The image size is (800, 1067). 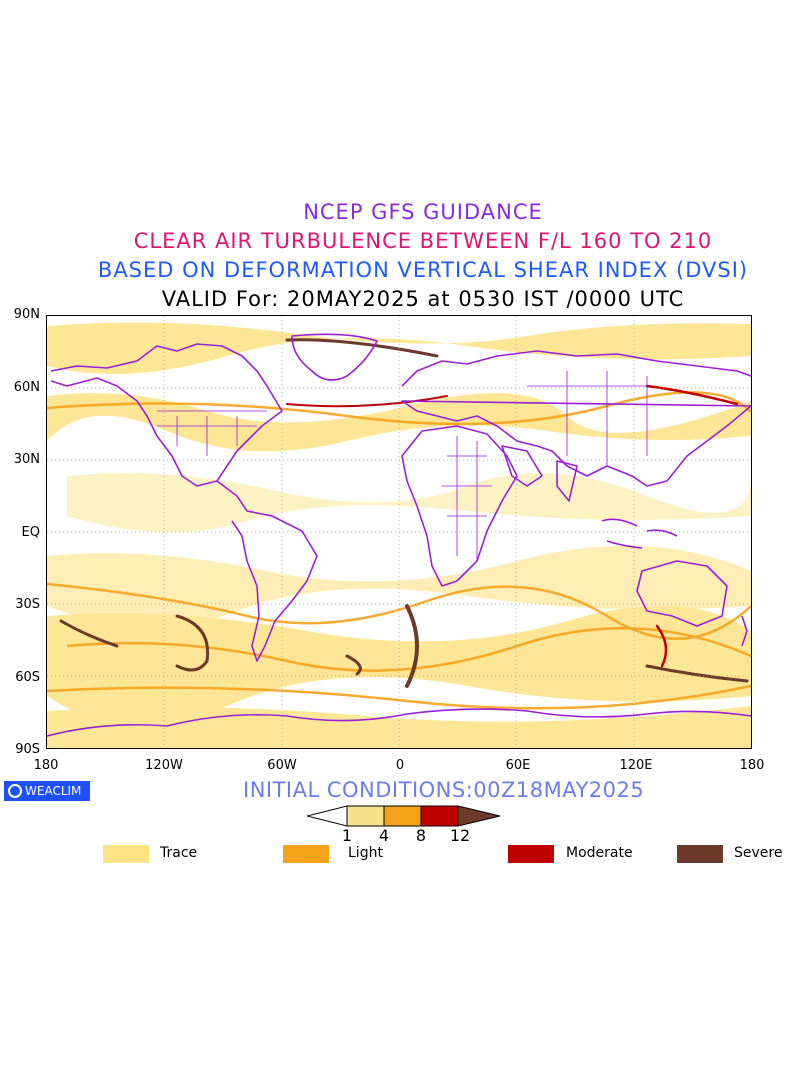 I want to click on lat-label: 60N, so click(x=26, y=387).